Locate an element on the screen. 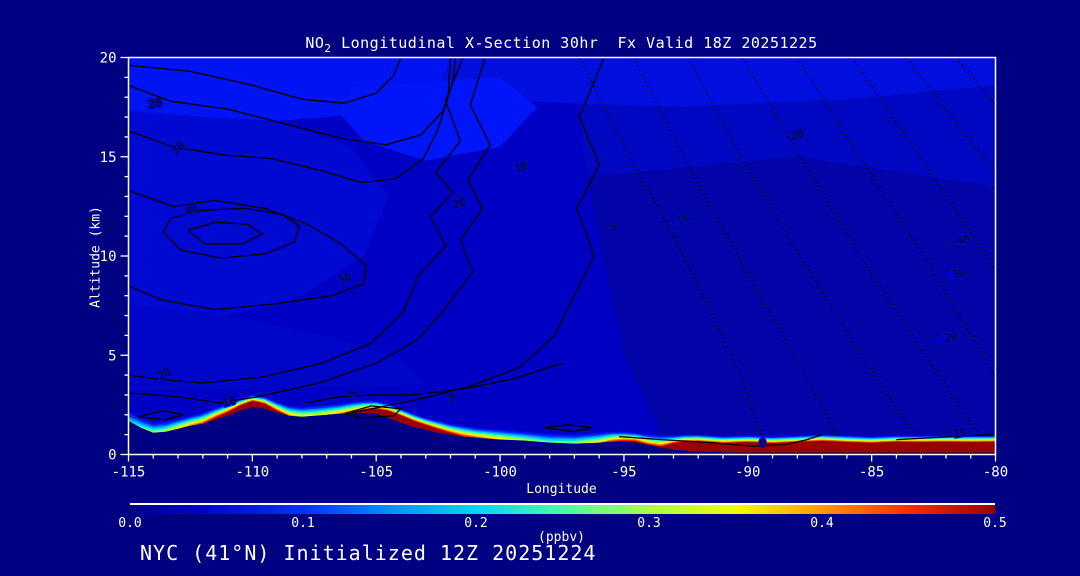  x-tick-label: -105 is located at coordinates (376, 473).